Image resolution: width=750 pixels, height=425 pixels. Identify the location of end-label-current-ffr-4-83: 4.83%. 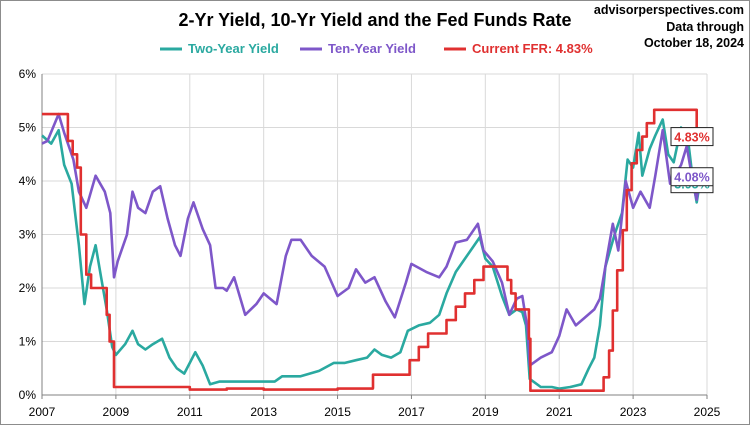
(691, 138).